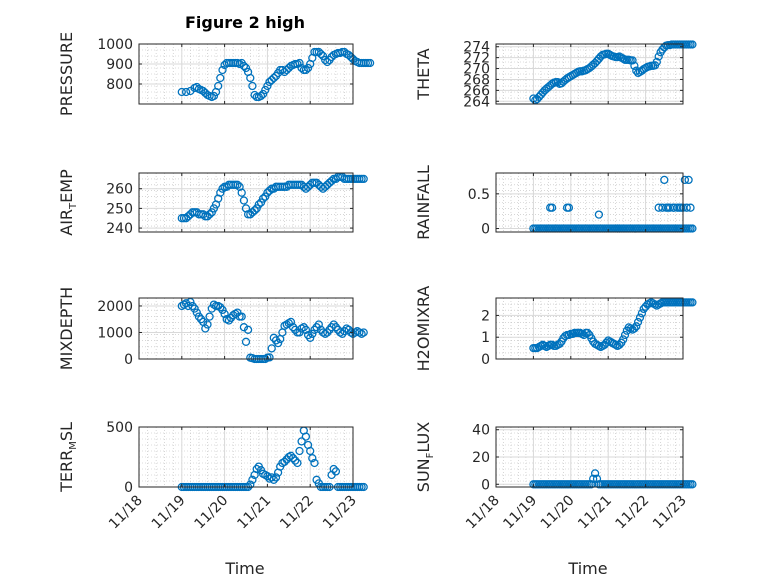  What do you see at coordinates (481, 458) in the screenshot?
I see `y-tick-label: 20` at bounding box center [481, 458].